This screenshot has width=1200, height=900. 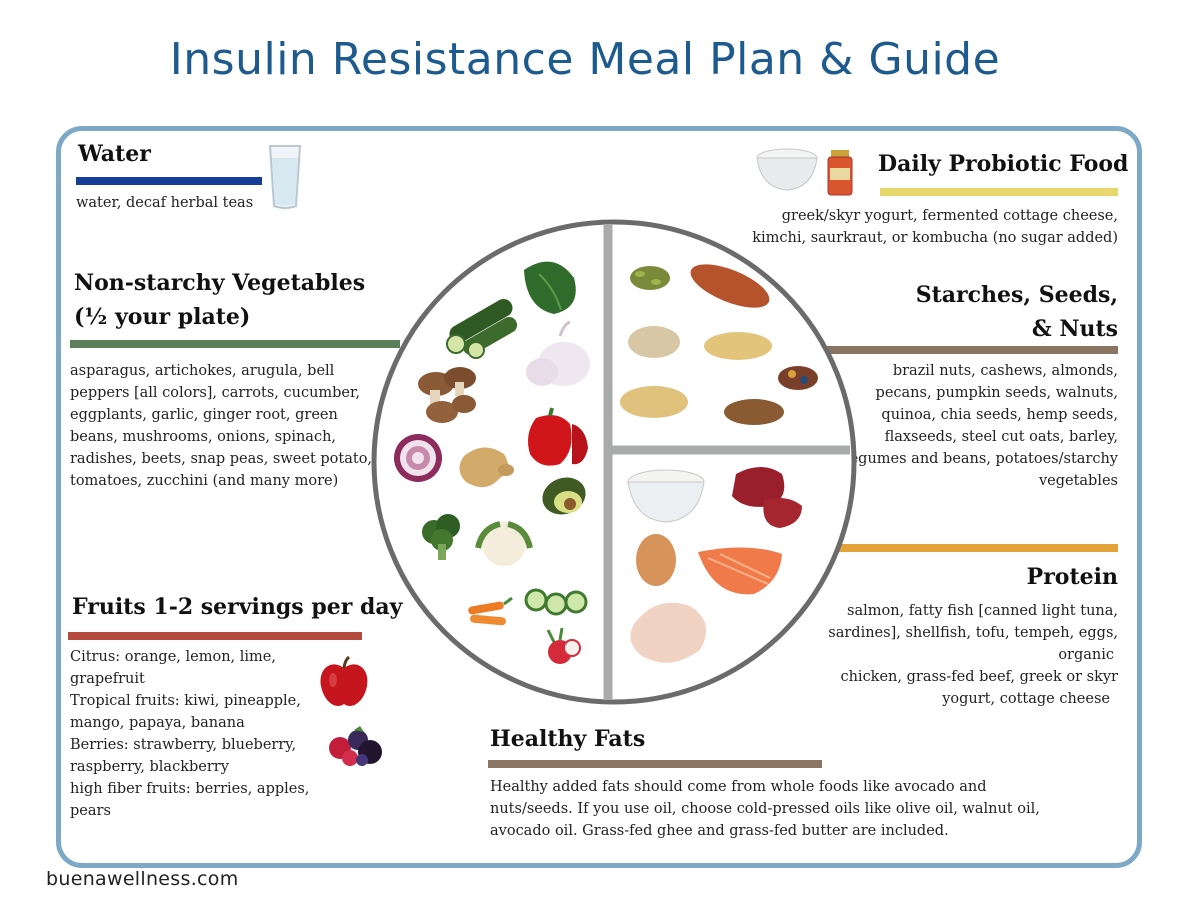 I want to click on vegetables-line: peppers [all colors], carrots, cucumber,, so click(x=215, y=393).